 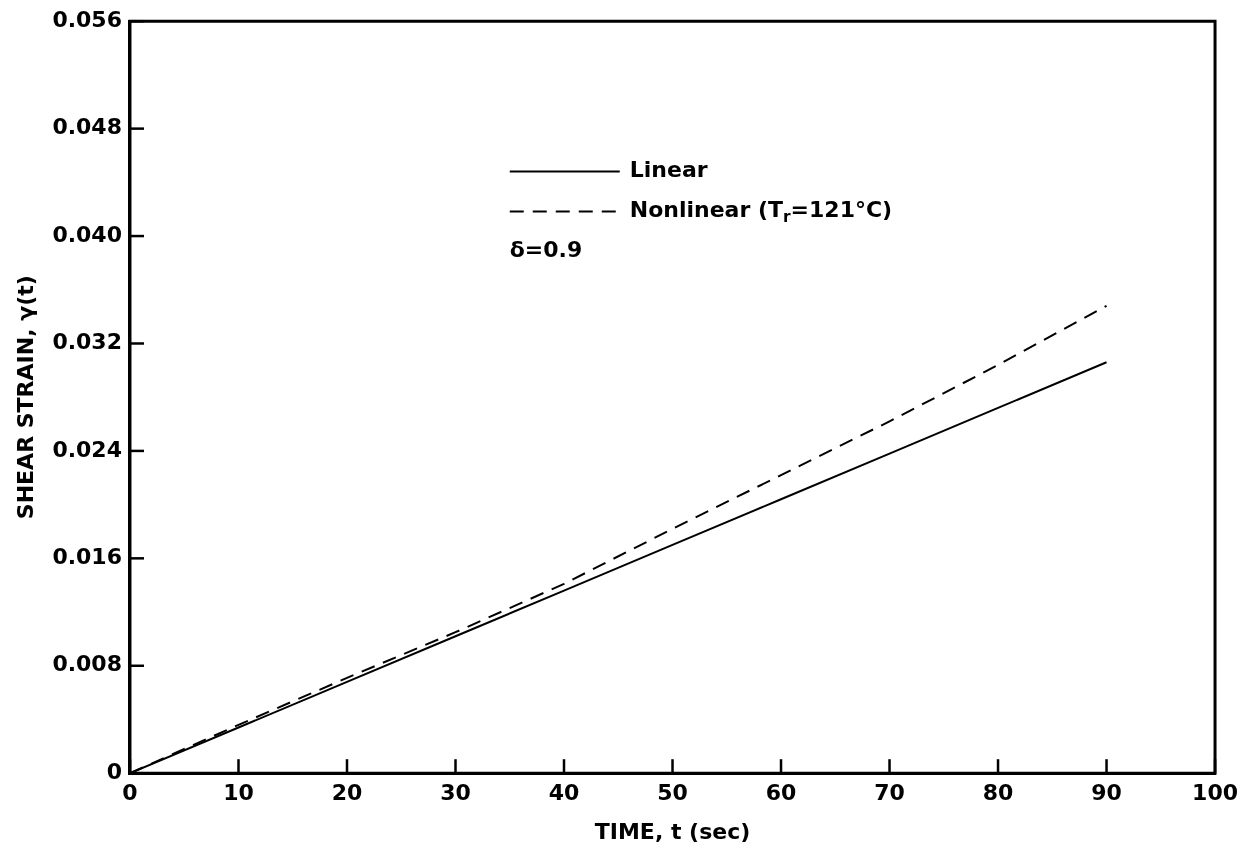 What do you see at coordinates (87, 342) in the screenshot?
I see `y-tick-label: 0.032` at bounding box center [87, 342].